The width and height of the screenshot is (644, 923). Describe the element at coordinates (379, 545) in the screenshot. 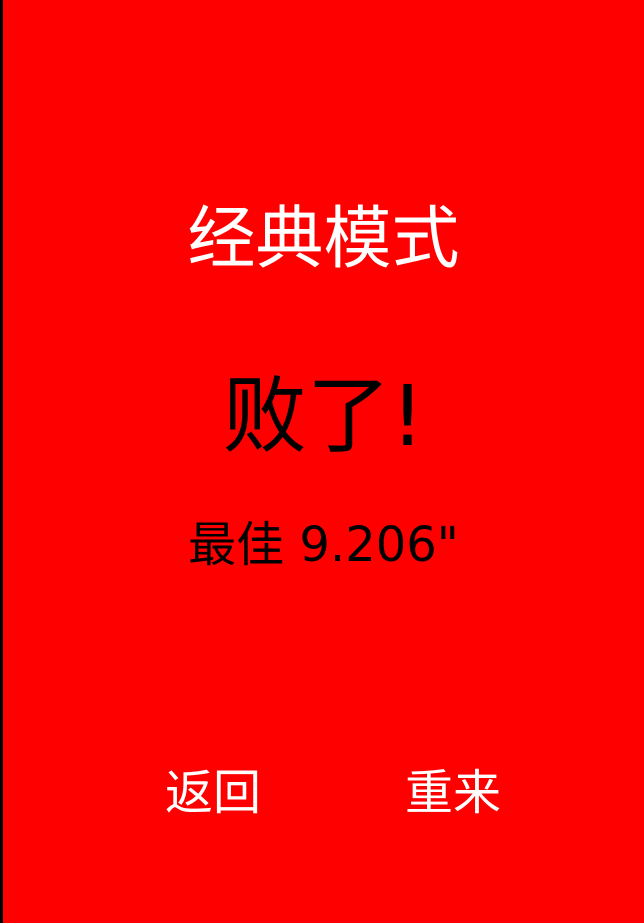

I see `best-score-value: 9.206"` at that location.